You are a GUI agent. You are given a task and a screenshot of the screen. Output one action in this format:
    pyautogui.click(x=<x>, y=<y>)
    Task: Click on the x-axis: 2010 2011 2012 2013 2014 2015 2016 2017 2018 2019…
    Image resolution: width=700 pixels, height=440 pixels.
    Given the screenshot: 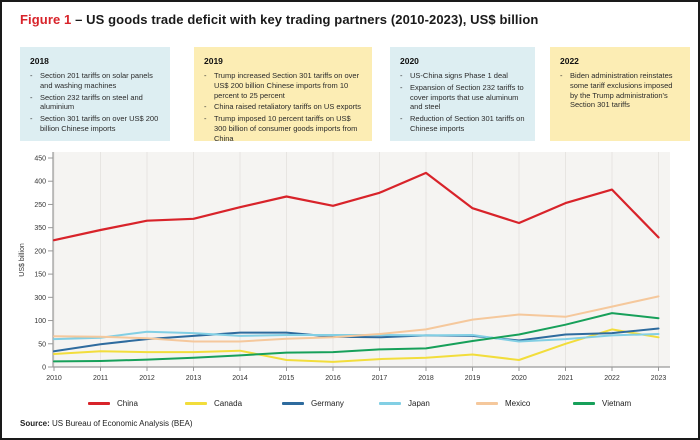 What is the action you would take?
    pyautogui.click(x=356, y=374)
    